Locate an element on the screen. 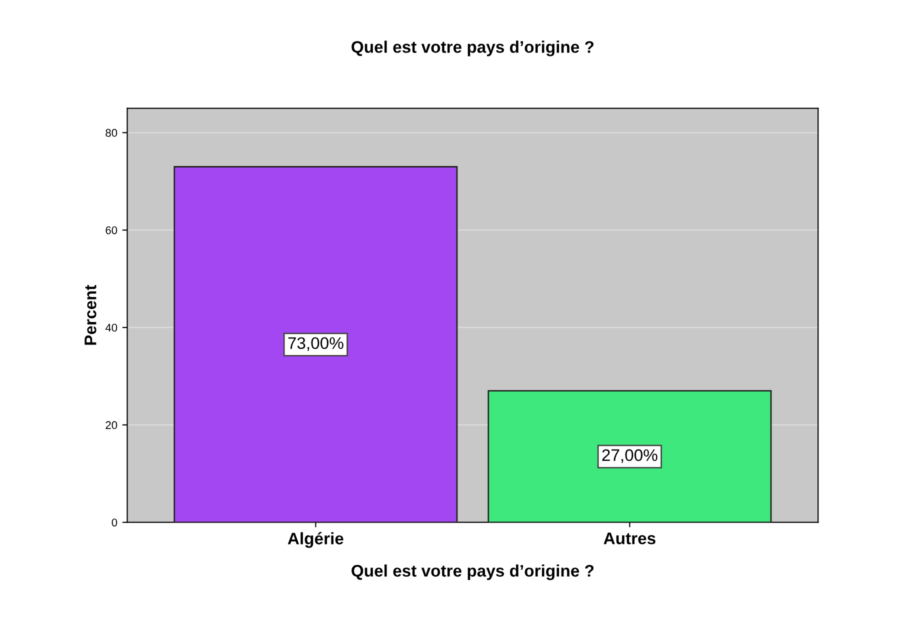 Image resolution: width=909 pixels, height=637 pixels. x-tick-label: Autres is located at coordinates (630, 538).